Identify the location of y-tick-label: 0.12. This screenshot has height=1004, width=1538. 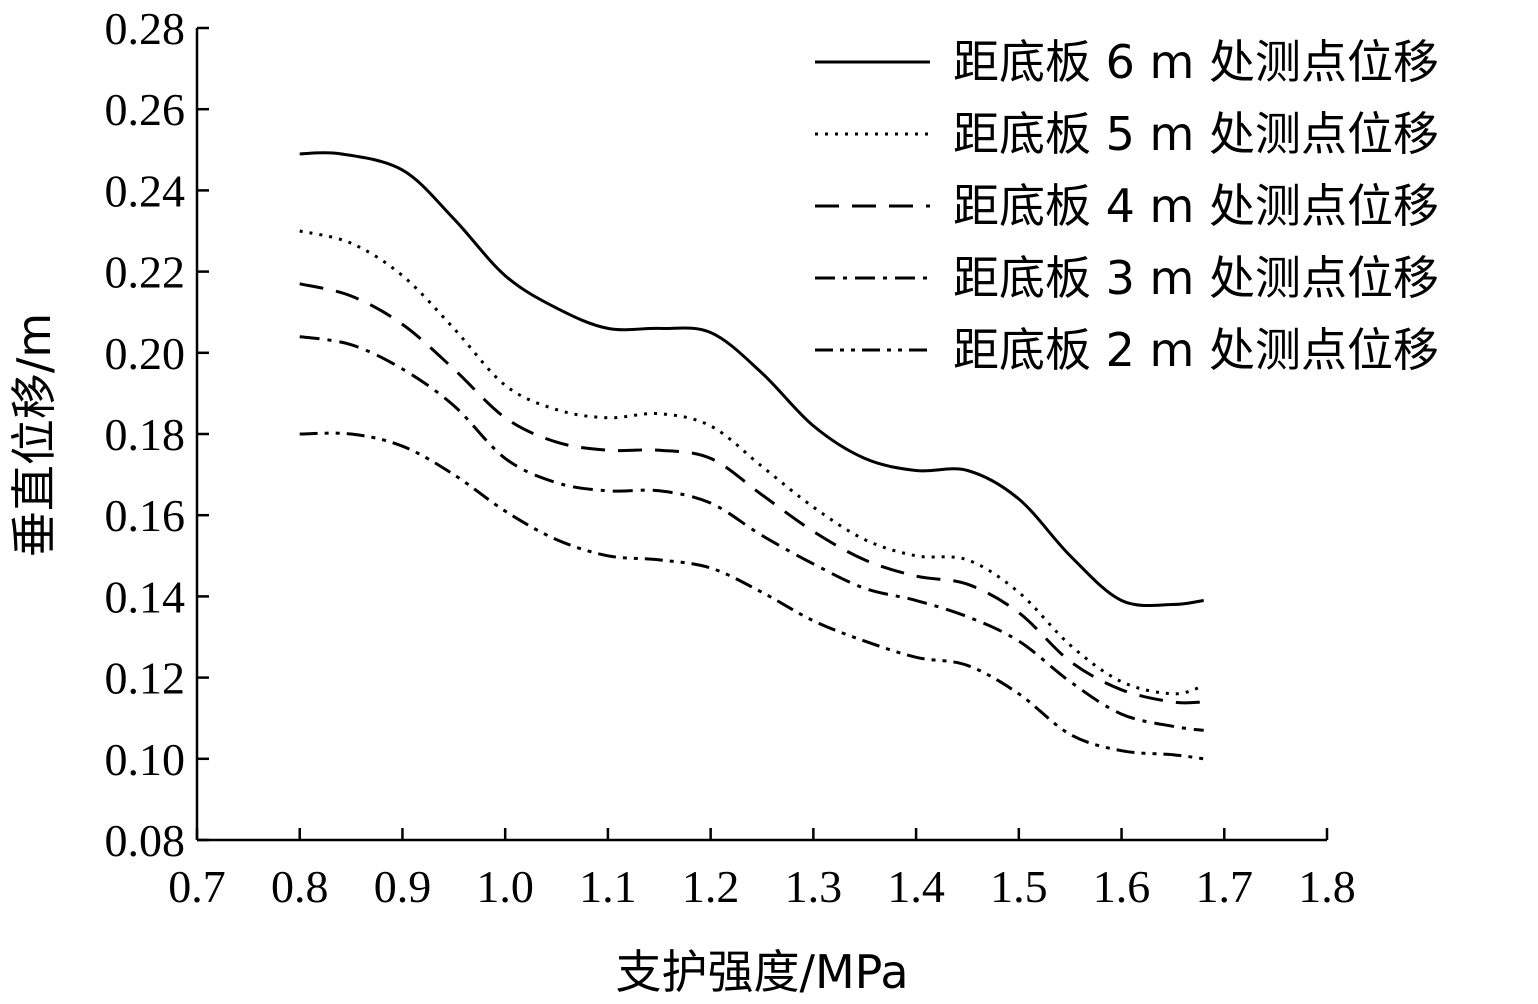
(145, 678).